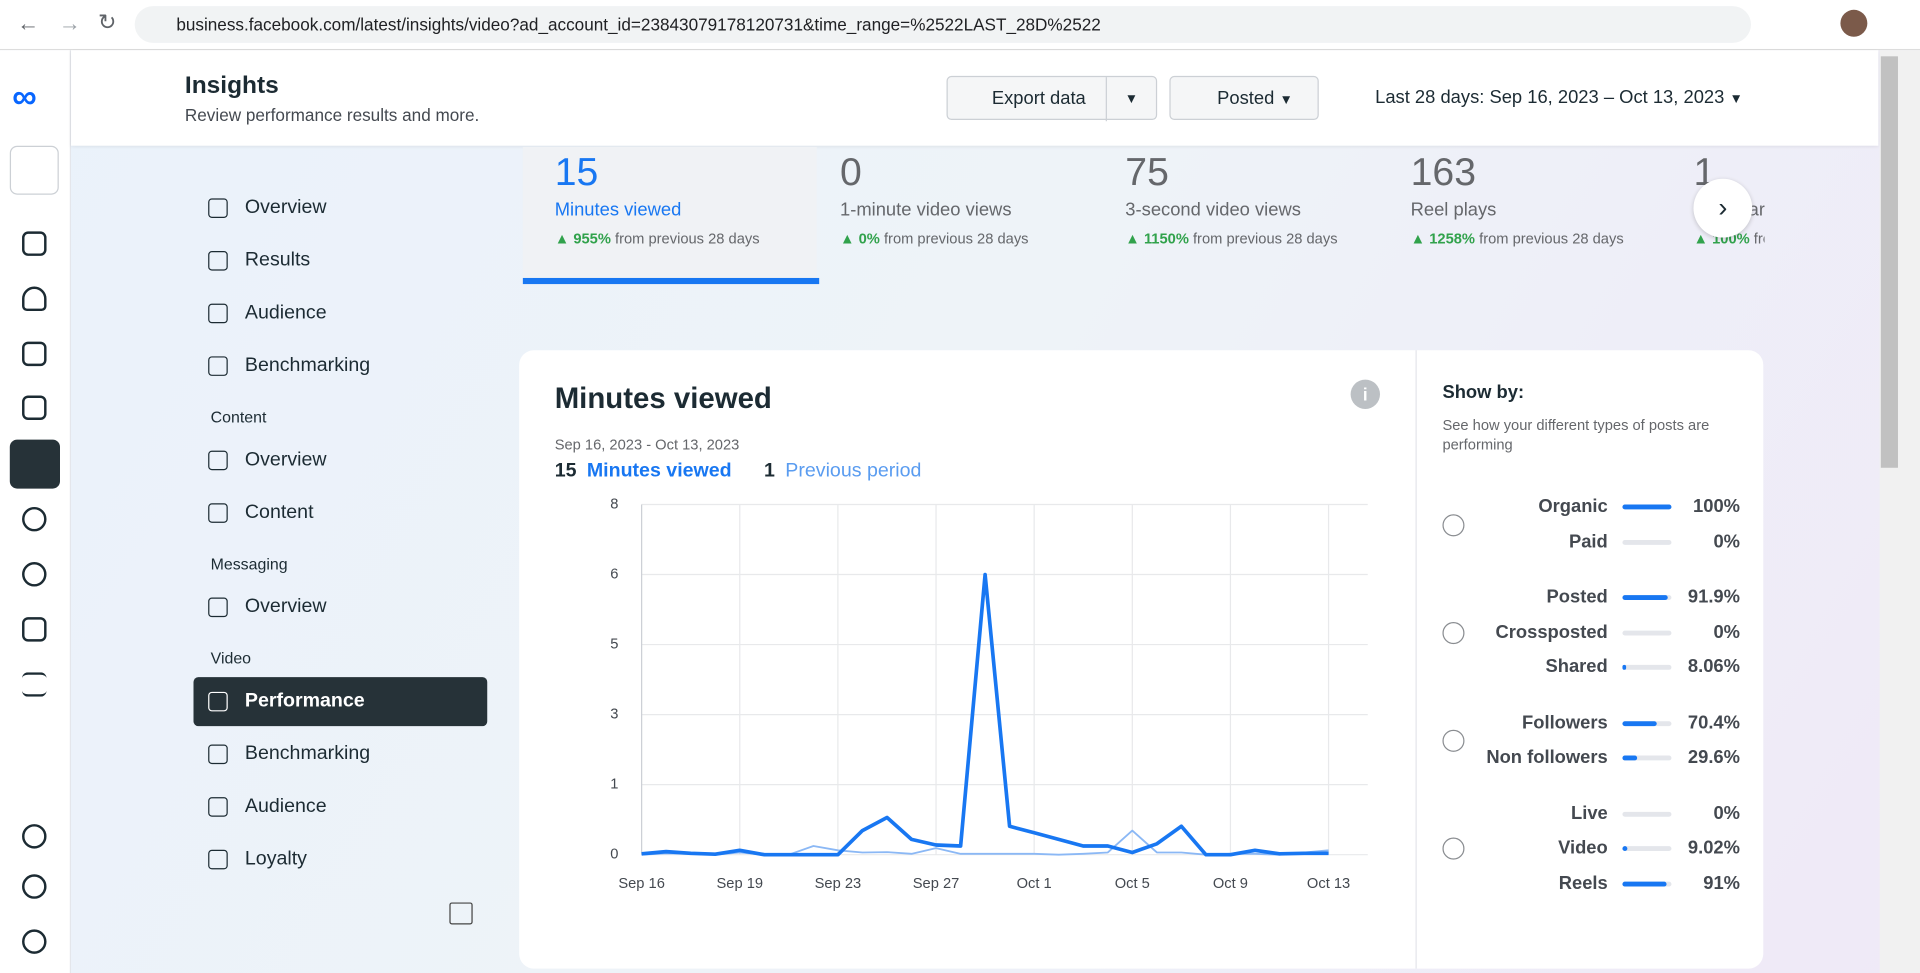  I want to click on nav-item: Performance, so click(340, 702).